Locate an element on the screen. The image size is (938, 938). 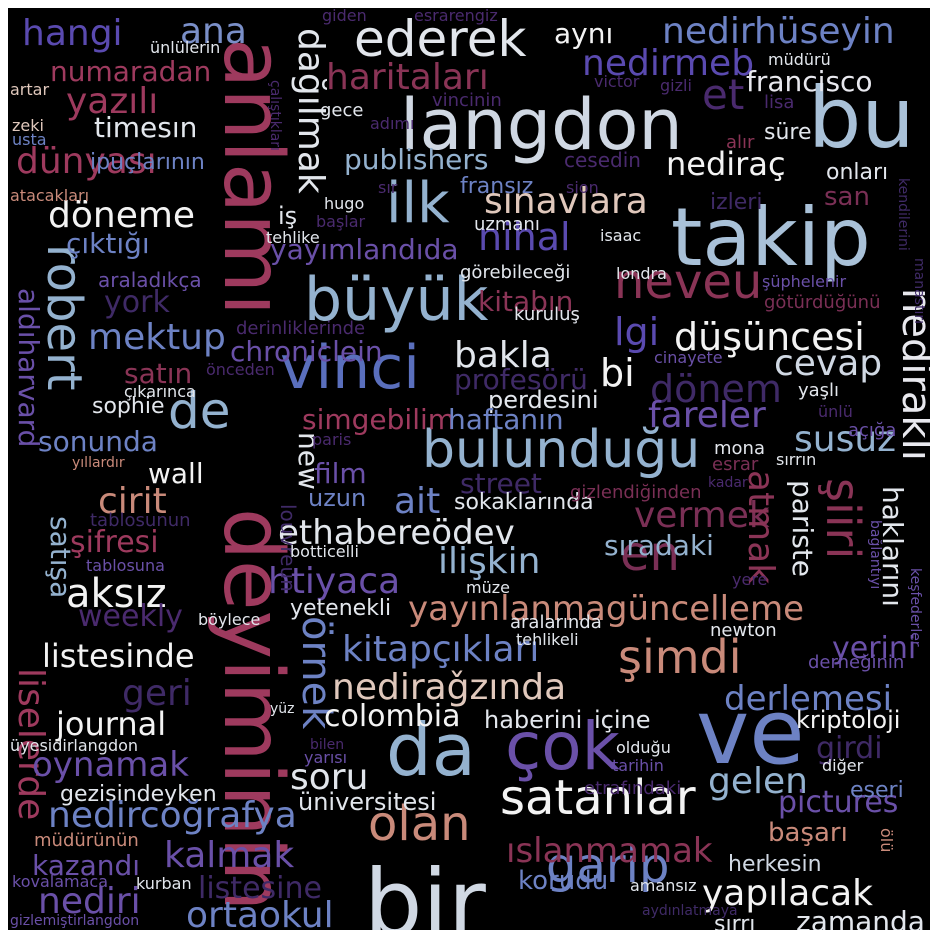
cloud-word: nediraklı is located at coordinates (911, 374).